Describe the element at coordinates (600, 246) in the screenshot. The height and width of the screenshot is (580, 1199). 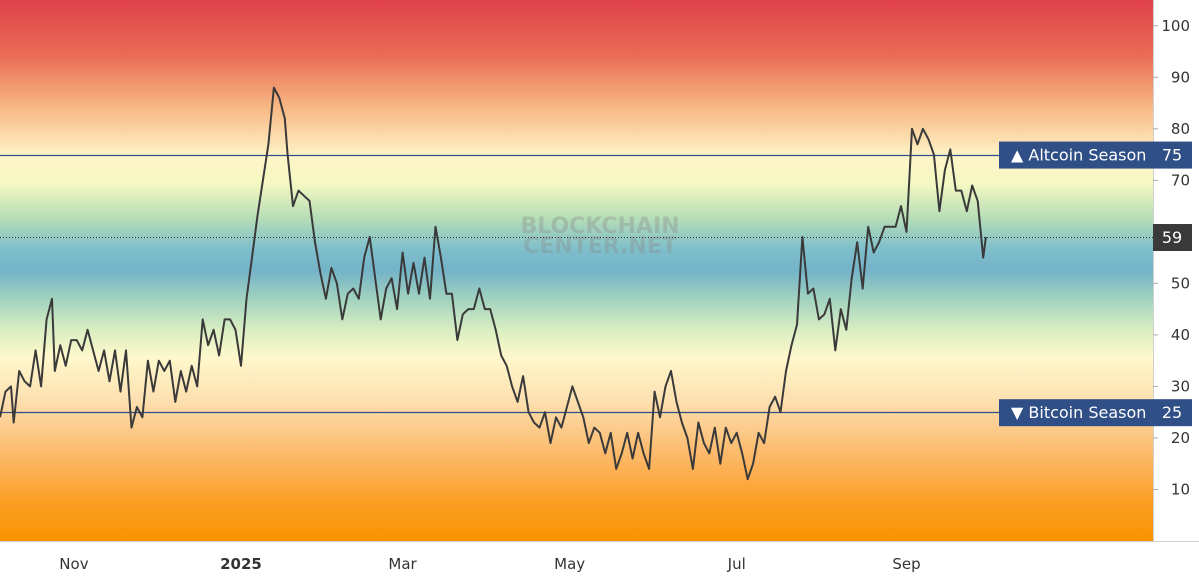
I see `watermark-line-2: CENTER.NET` at that location.